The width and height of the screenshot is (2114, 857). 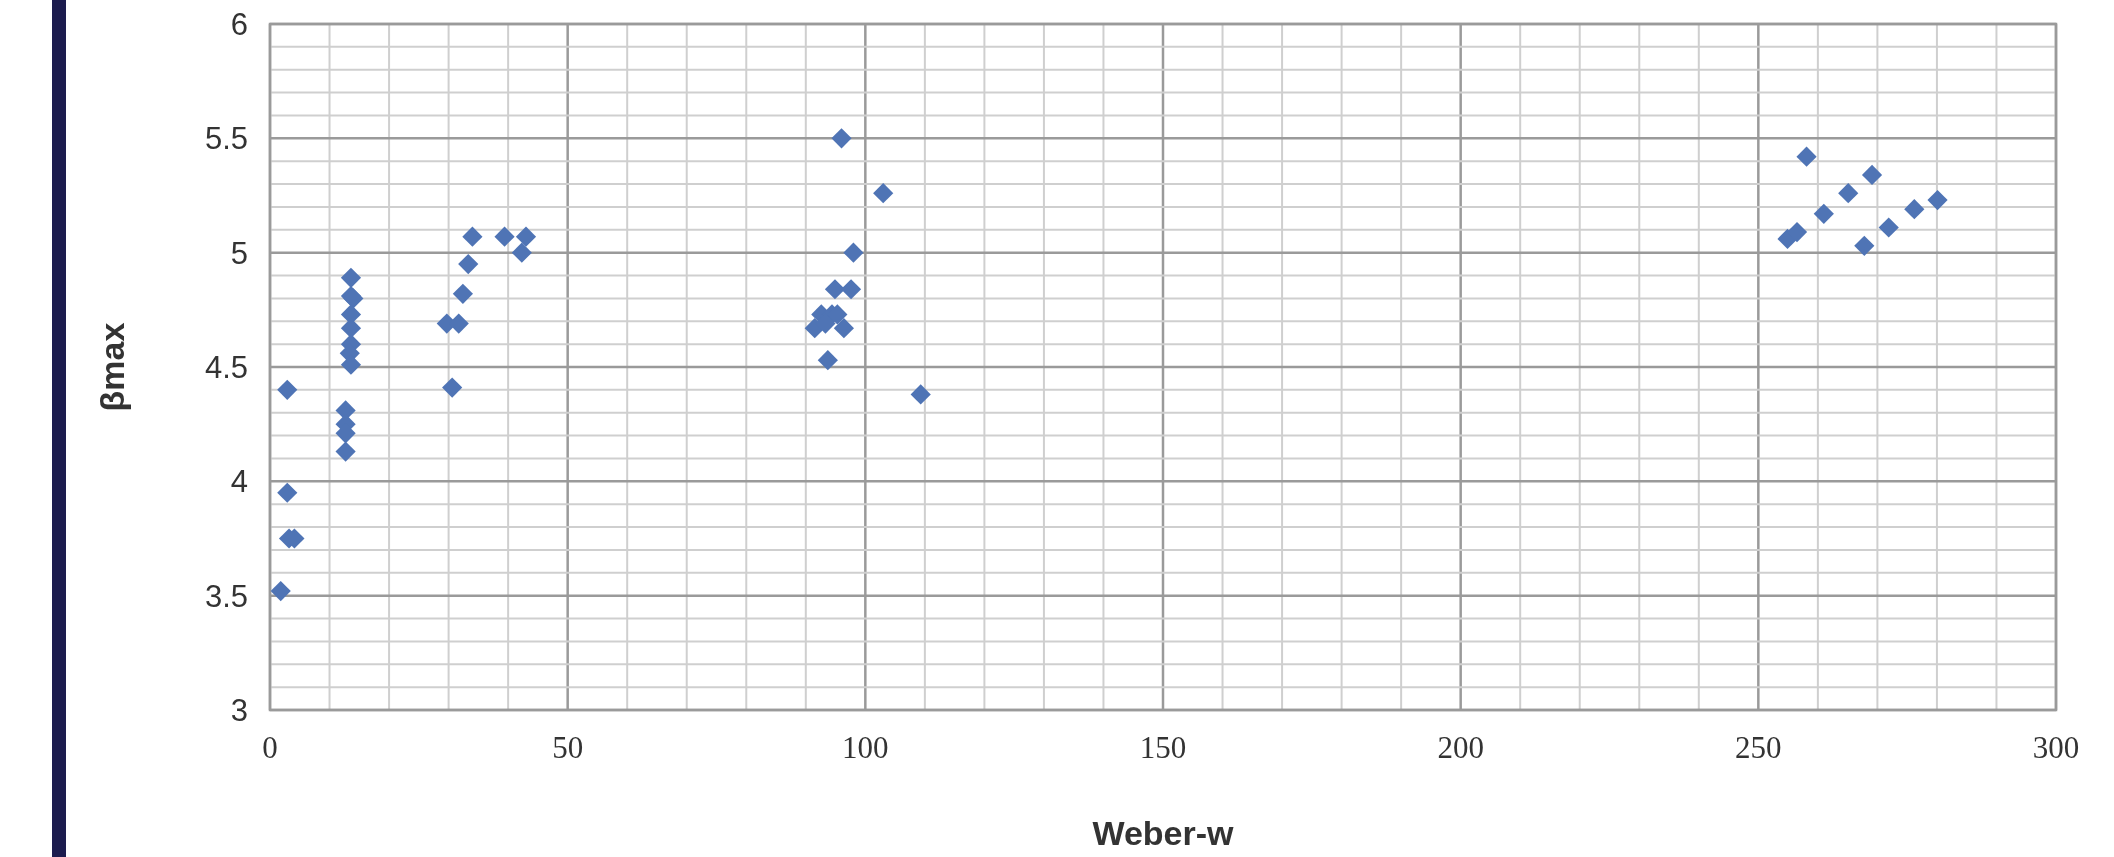 I want to click on y-tick-label: 3.5, so click(x=226, y=596).